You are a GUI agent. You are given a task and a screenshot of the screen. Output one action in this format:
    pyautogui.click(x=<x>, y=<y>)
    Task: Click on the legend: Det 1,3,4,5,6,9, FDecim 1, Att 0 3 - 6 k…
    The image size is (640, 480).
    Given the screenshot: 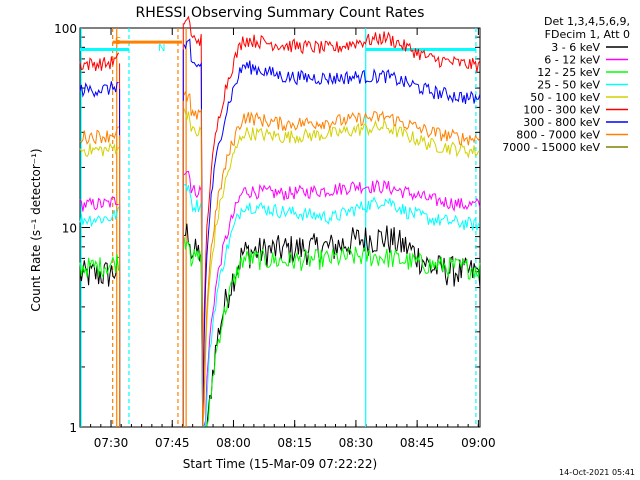 What is the action you would take?
    pyautogui.click(x=566, y=84)
    